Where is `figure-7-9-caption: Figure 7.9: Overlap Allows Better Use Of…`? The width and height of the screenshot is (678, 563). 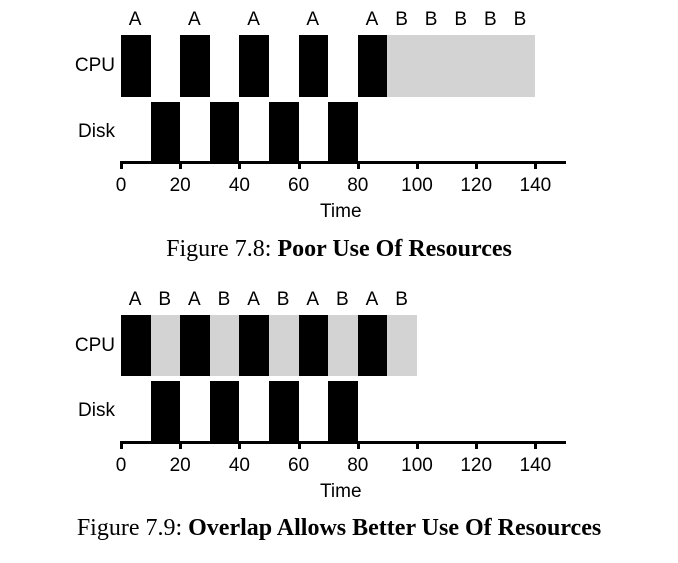
figure-7-9-caption: Figure 7.9: Overlap Allows Better Use Of… is located at coordinates (339, 528).